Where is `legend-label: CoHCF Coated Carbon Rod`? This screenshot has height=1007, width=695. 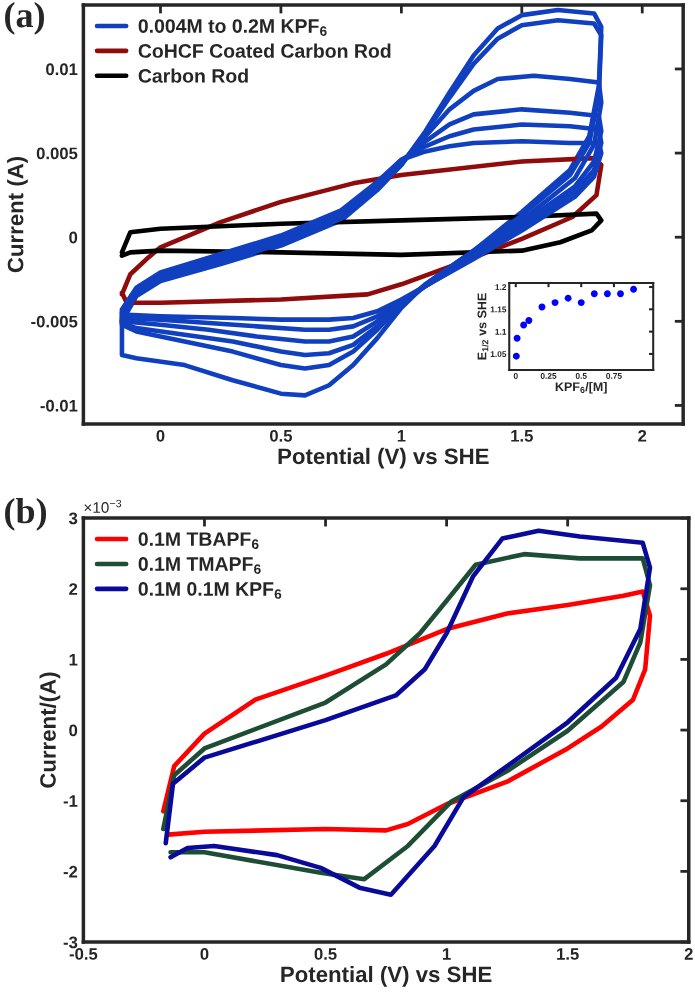
legend-label: CoHCF Coated Carbon Rod is located at coordinates (264, 50).